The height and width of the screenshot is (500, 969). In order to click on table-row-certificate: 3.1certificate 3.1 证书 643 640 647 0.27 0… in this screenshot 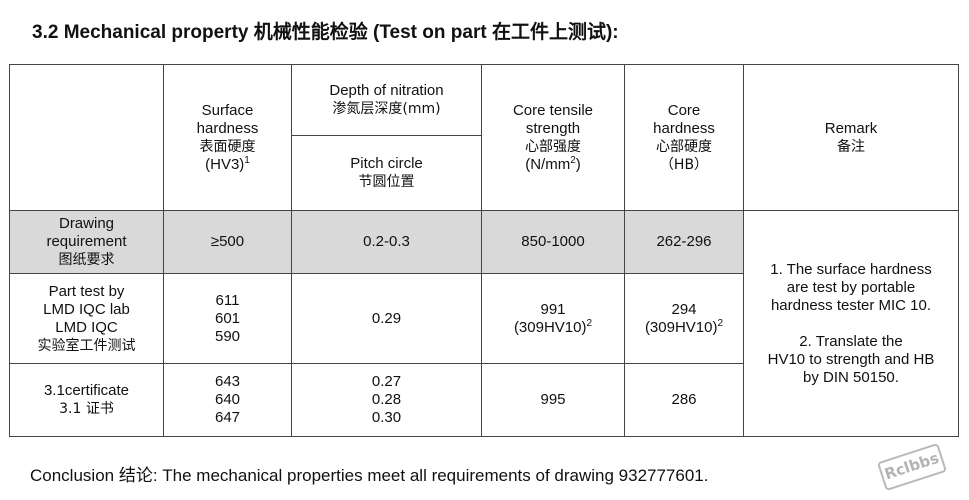, I will do `click(484, 400)`.